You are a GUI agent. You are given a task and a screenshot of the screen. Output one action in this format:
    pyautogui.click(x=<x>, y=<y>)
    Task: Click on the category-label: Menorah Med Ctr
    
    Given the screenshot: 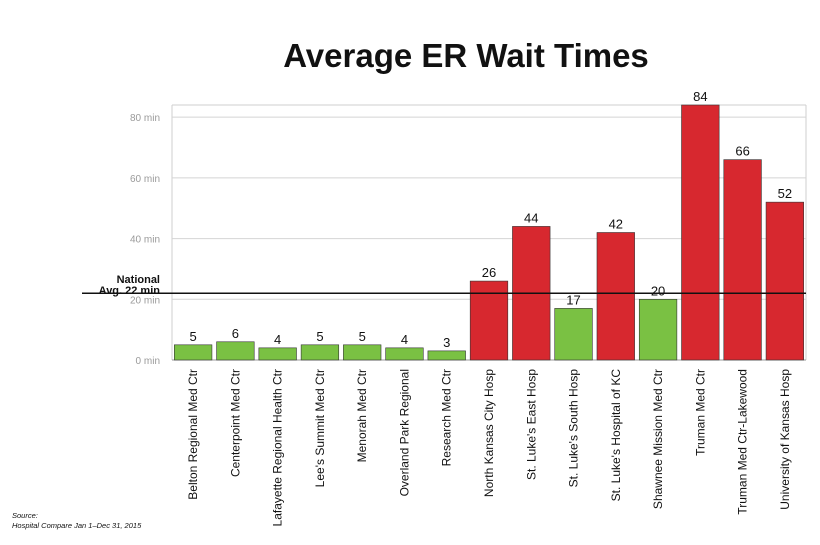 What is the action you would take?
    pyautogui.click(x=362, y=415)
    